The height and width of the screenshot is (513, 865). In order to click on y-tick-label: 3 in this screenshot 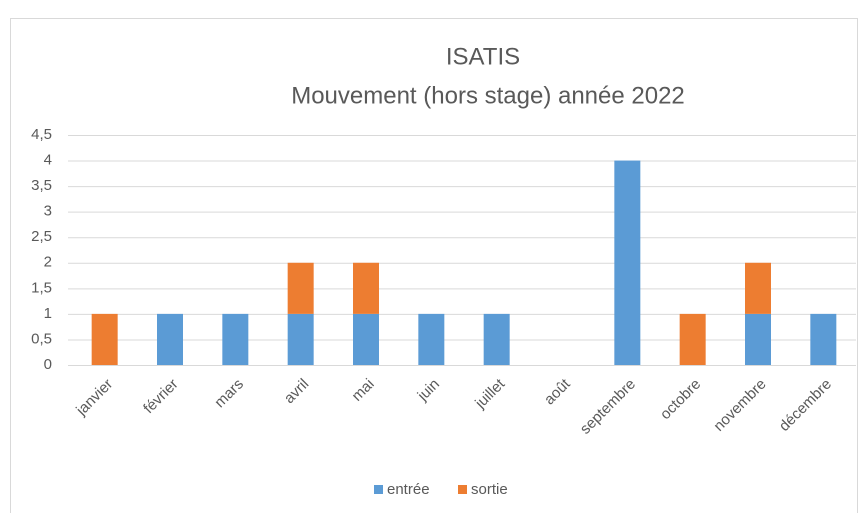, I will do `click(48, 211)`.